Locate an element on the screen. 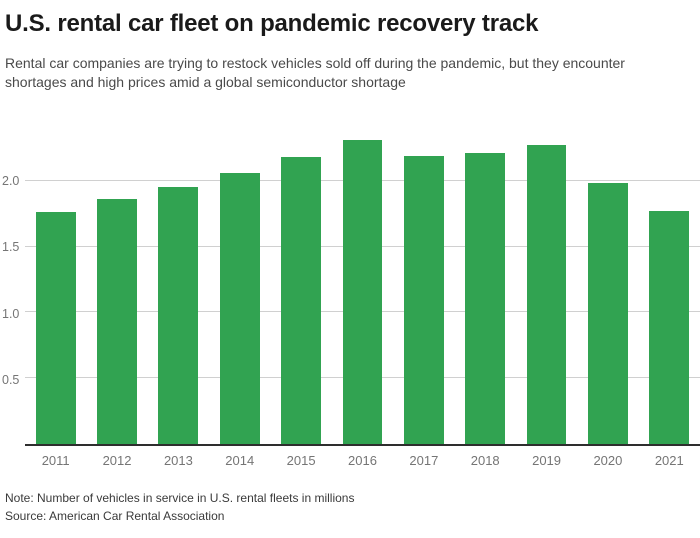  y-tick-label-1.5: 1.5 is located at coordinates (11, 247).